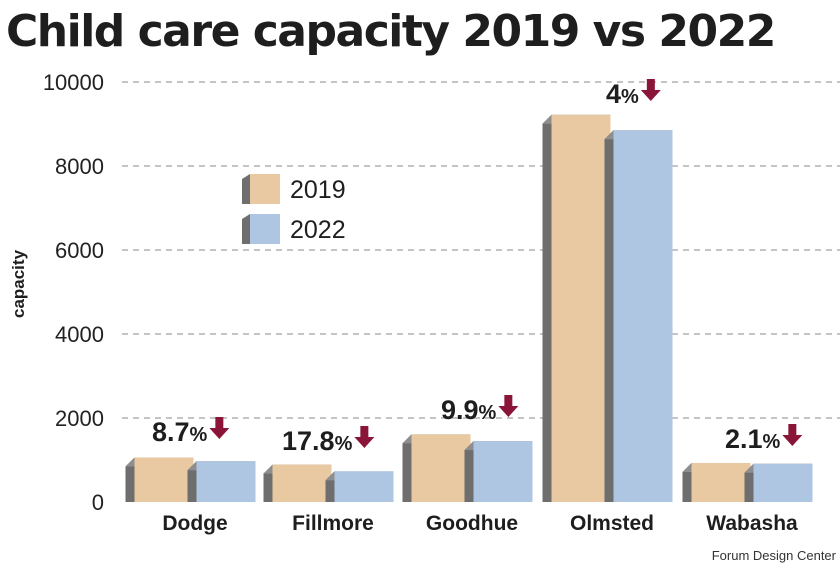 This screenshot has width=840, height=567. I want to click on y-tick-label: 10000, so click(73, 82).